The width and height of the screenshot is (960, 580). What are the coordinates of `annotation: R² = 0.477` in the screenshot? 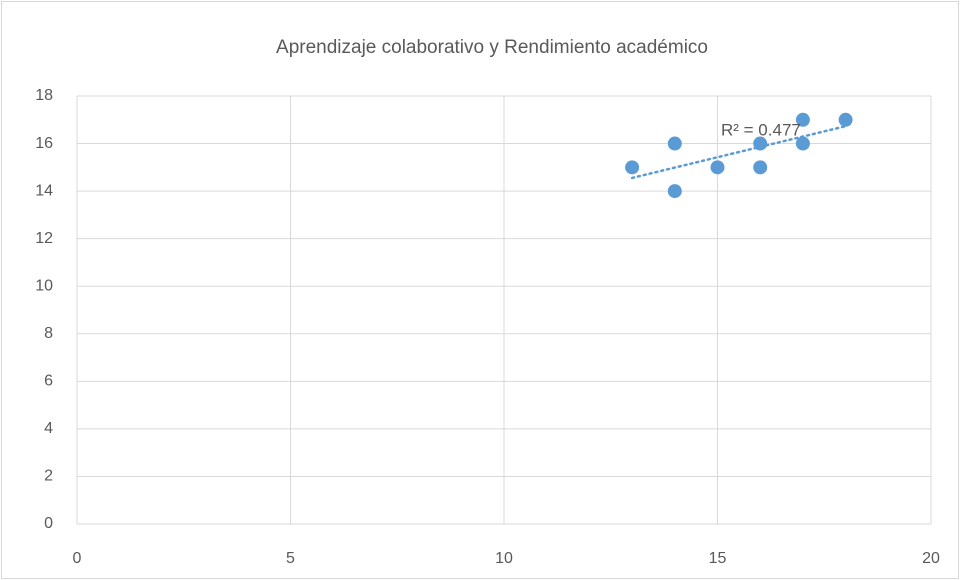 It's located at (761, 129).